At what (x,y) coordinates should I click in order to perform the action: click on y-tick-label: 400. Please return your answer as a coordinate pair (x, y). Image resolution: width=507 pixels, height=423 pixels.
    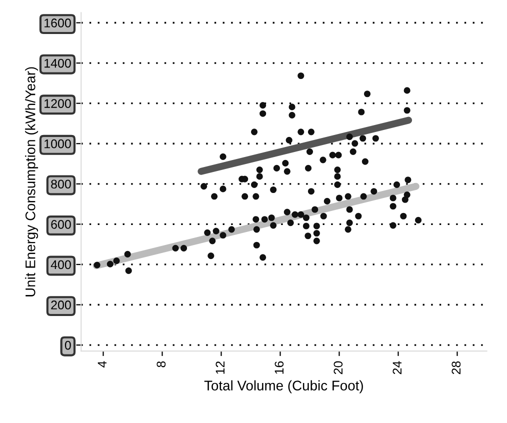
    Looking at the image, I should click on (60, 265).